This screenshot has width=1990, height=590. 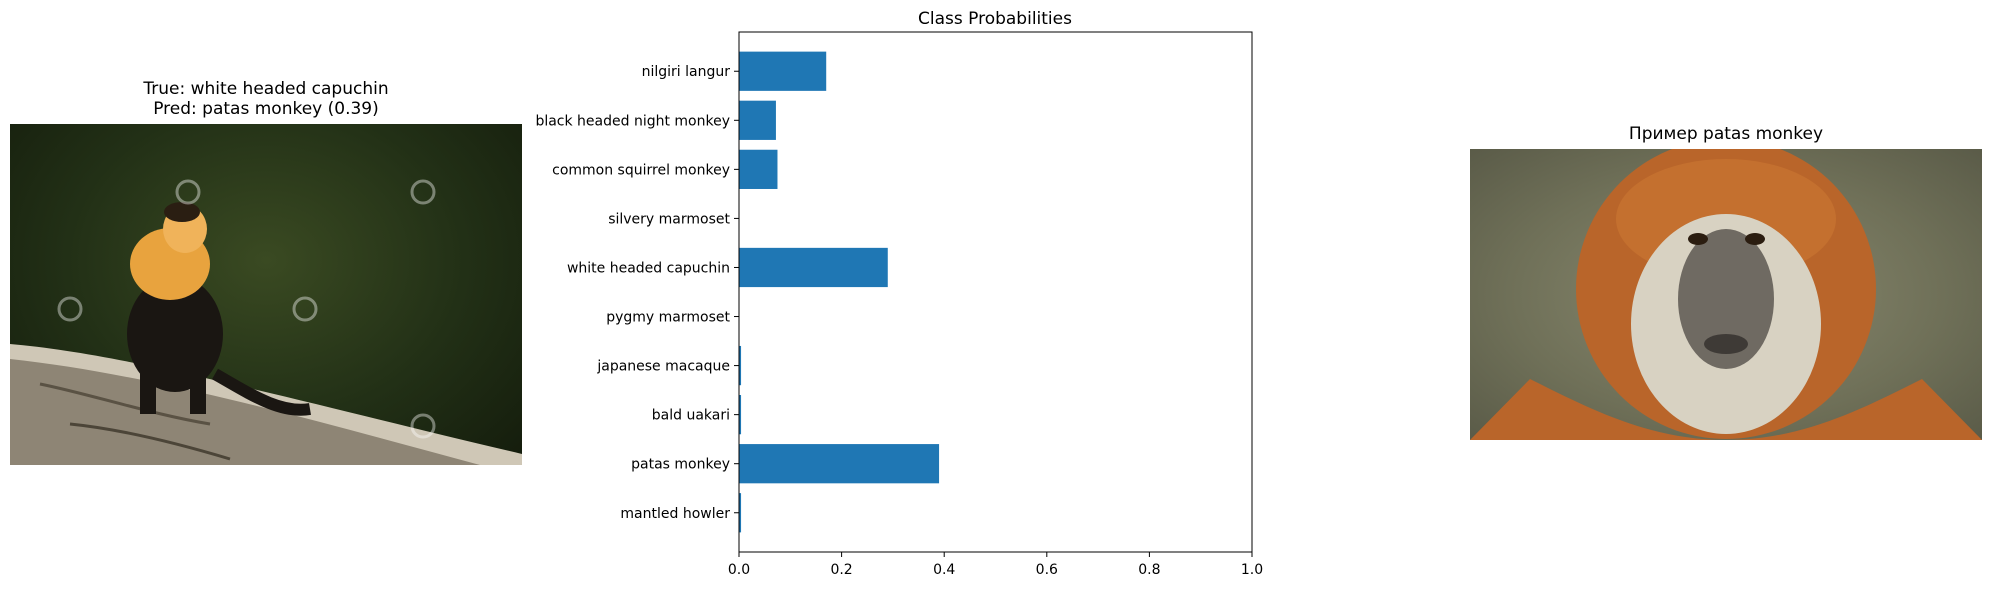 I want to click on bar-patas-monkey, so click(x=839, y=464).